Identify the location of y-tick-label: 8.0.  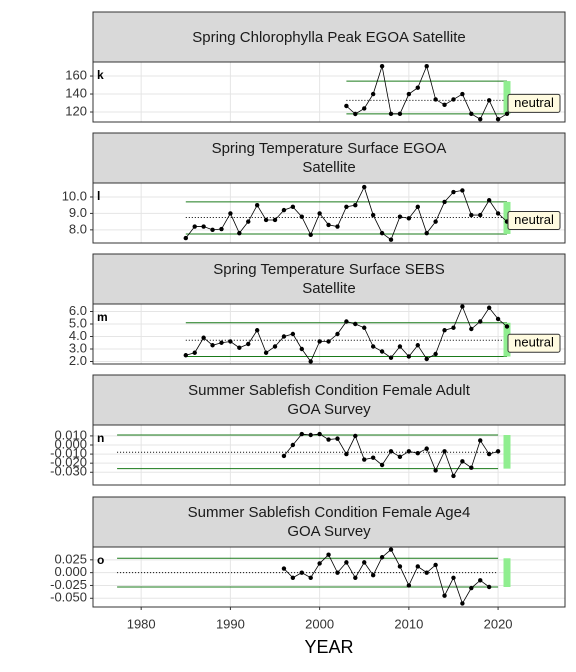
(78, 228).